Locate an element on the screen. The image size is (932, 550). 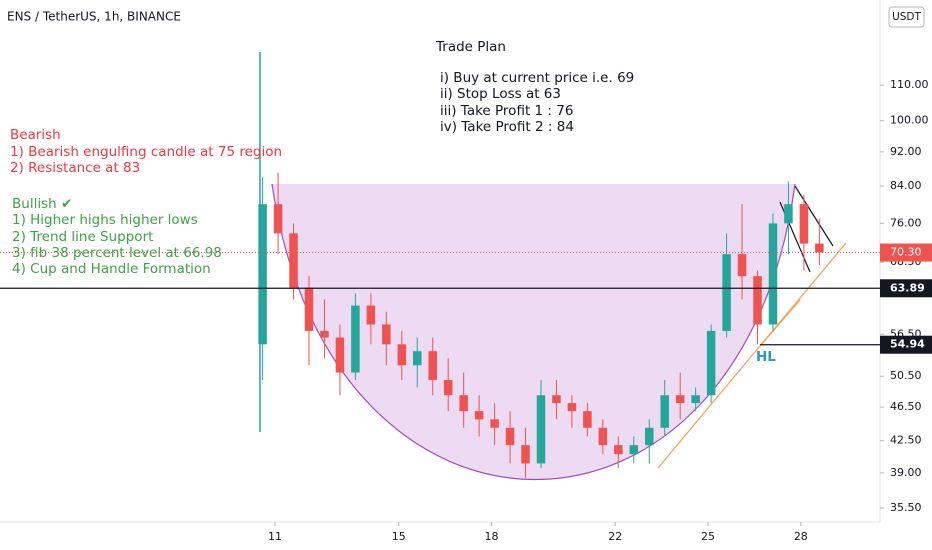
y-tick-label: 110.00 is located at coordinates (909, 84).